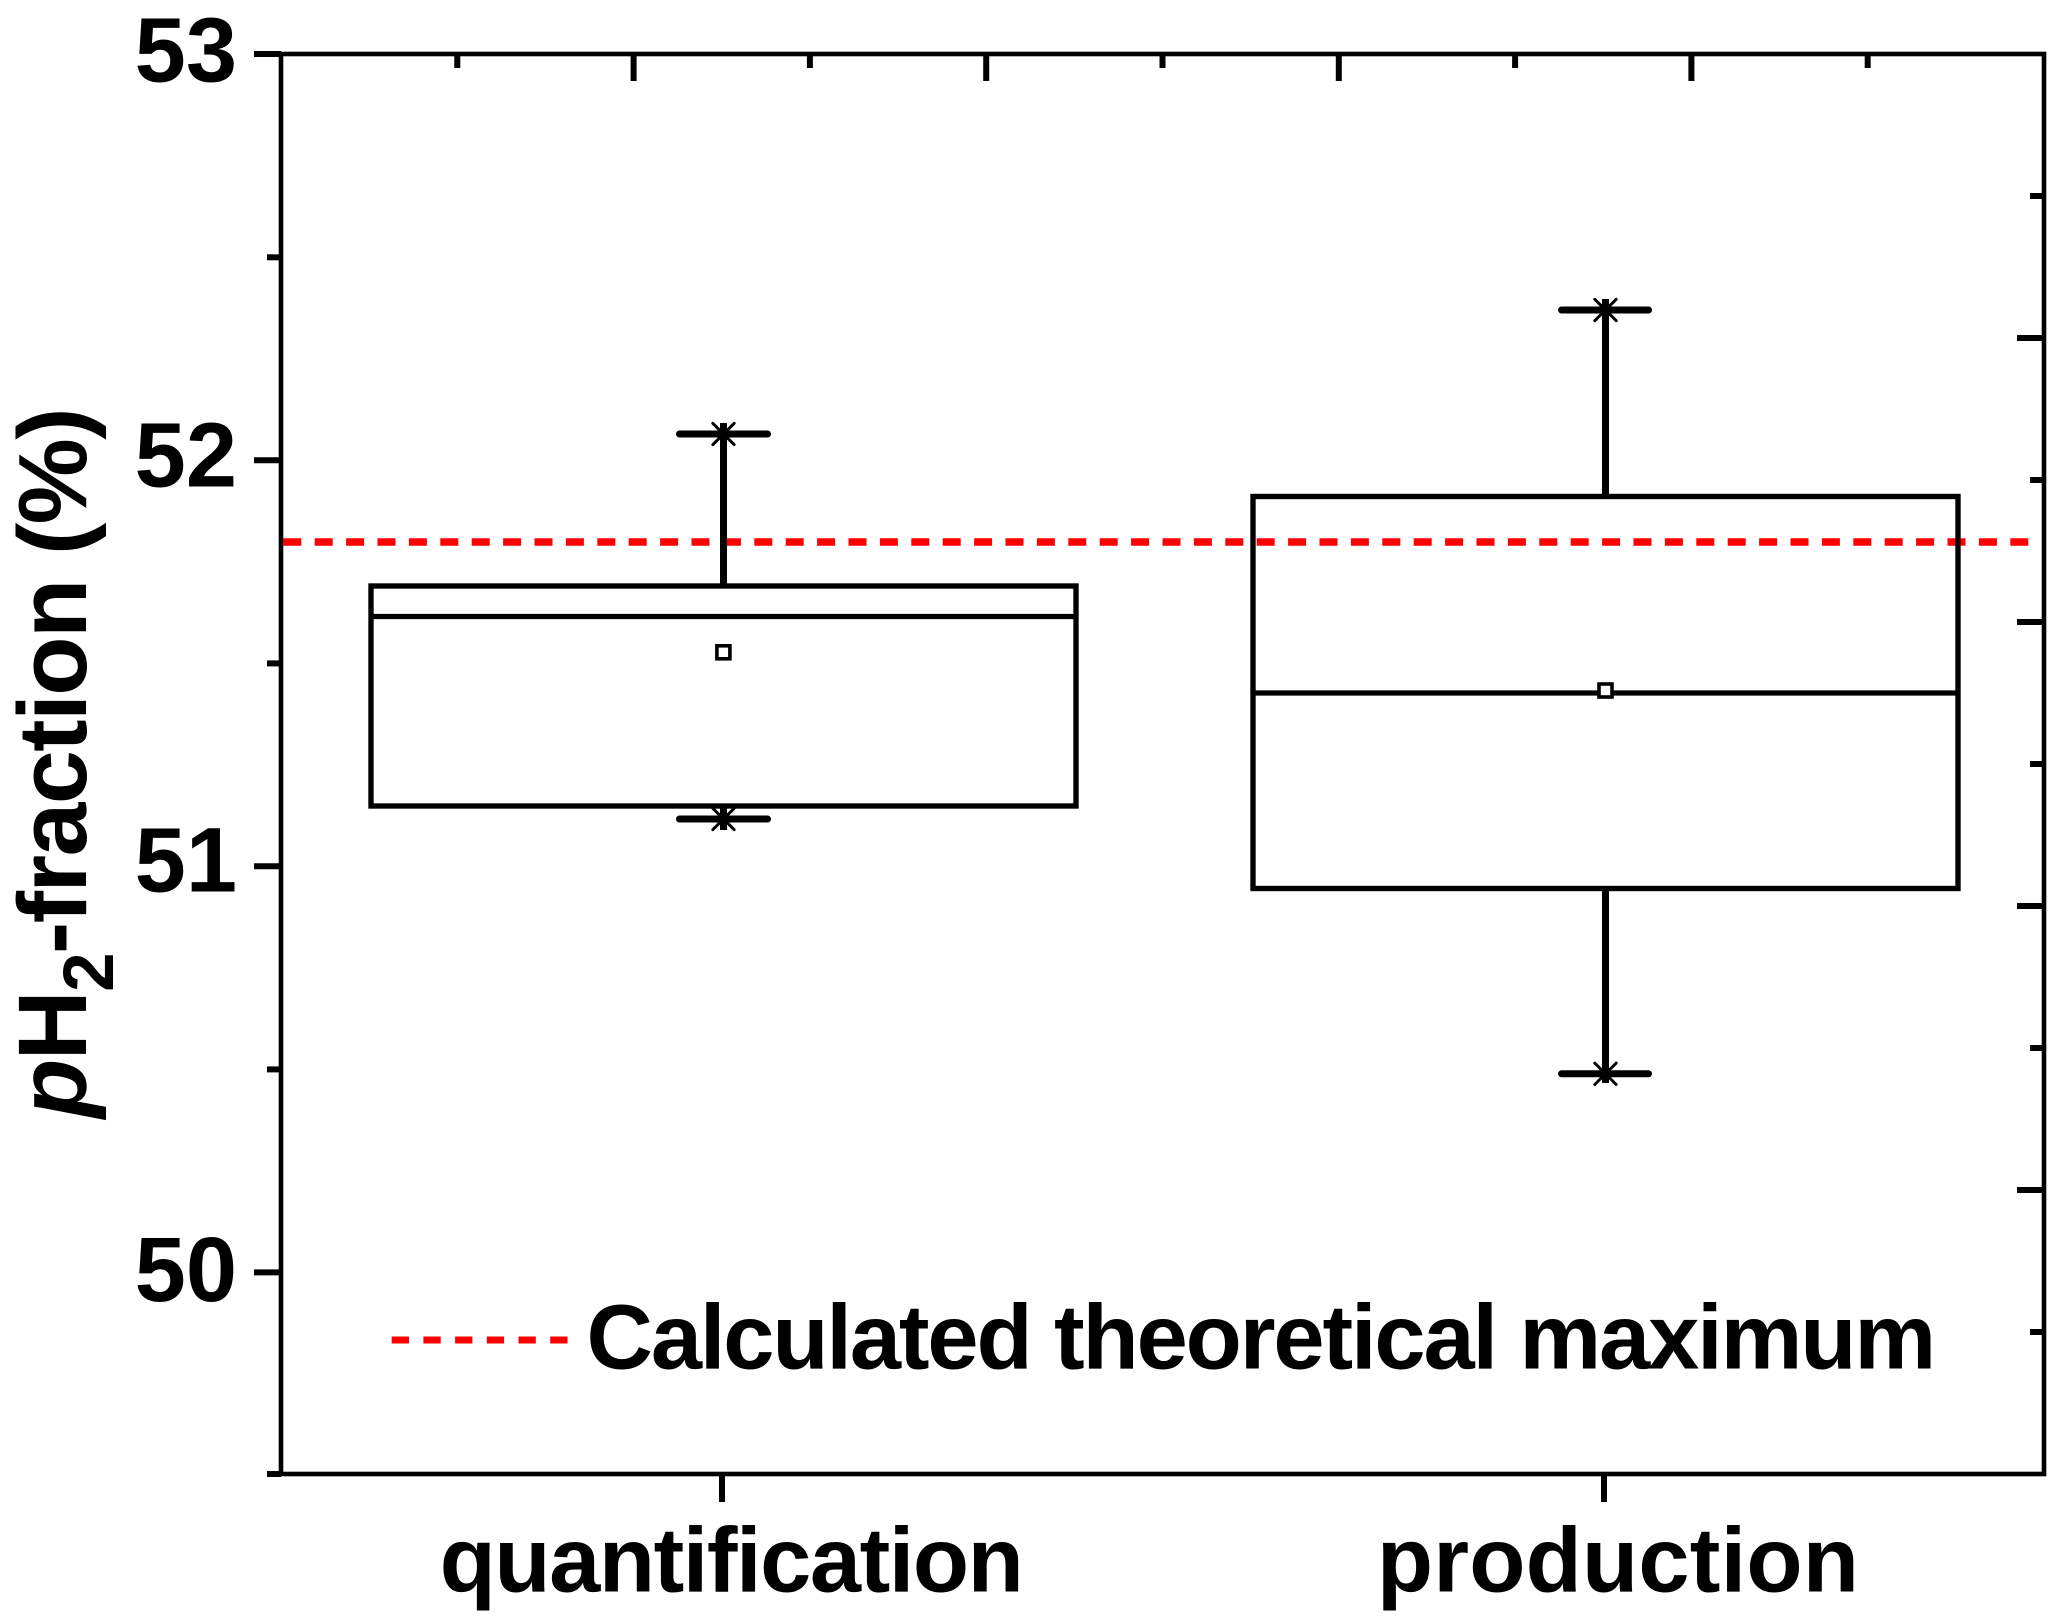 This screenshot has height=1624, width=2067. Describe the element at coordinates (1618, 1561) in the screenshot. I see `svg-text: production` at that location.